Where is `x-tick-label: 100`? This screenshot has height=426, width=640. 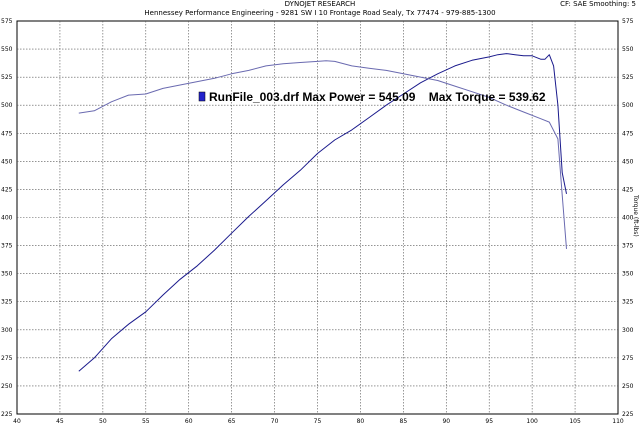 x-tick-label: 100 is located at coordinates (532, 421).